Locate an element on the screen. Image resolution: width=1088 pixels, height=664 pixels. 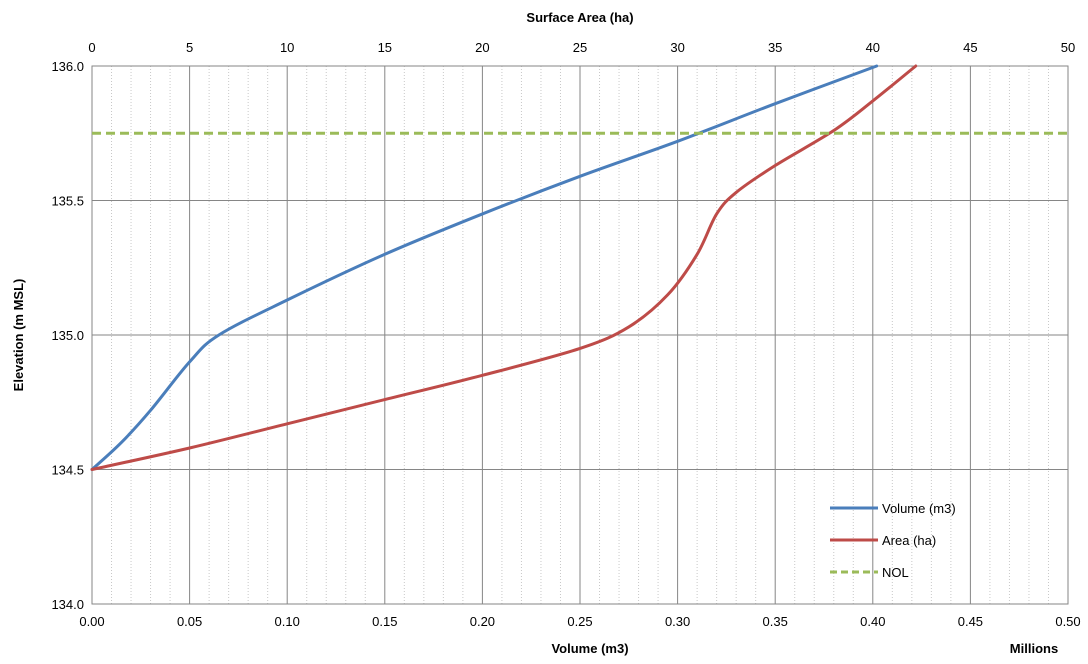
legend-item-volume: Volume (m3) is located at coordinates (893, 508).